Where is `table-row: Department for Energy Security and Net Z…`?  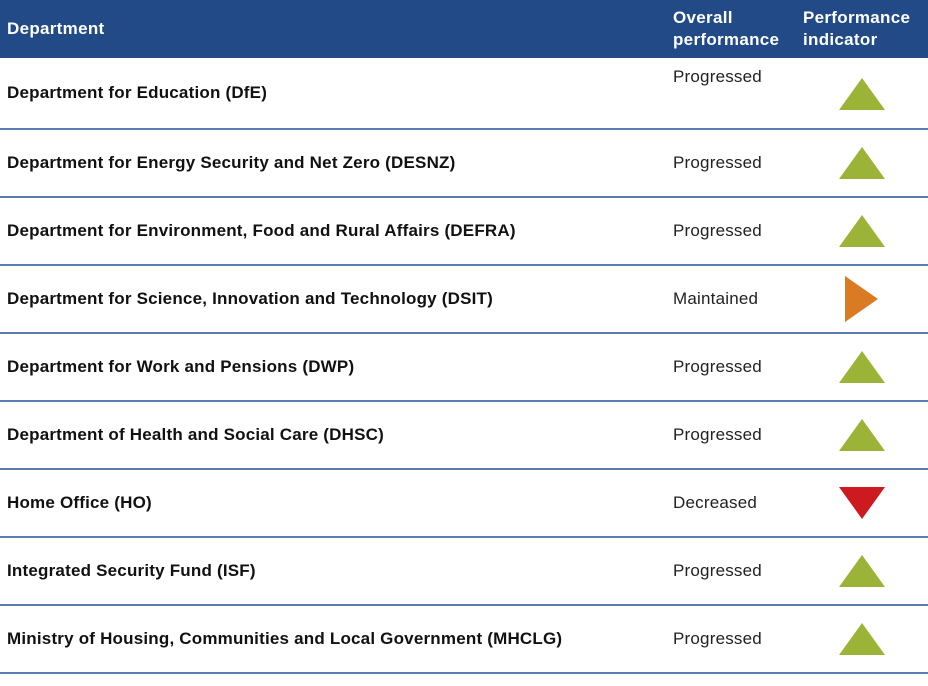
table-row: Department for Energy Security and Net Z… is located at coordinates (464, 163).